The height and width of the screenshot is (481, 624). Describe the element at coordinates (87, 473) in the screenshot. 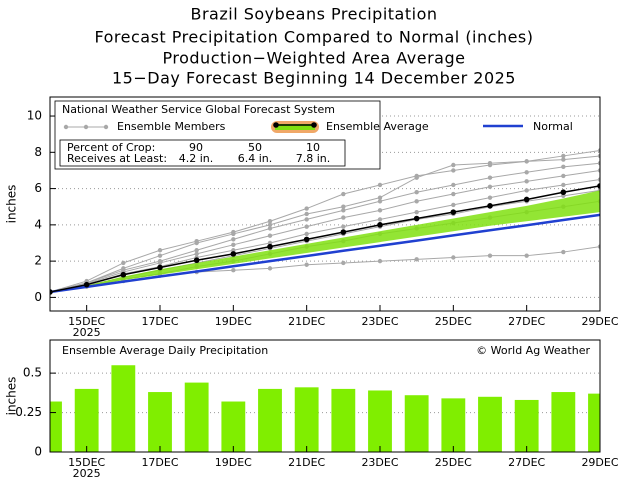

I see `x-tick-sublabel: 2025` at that location.